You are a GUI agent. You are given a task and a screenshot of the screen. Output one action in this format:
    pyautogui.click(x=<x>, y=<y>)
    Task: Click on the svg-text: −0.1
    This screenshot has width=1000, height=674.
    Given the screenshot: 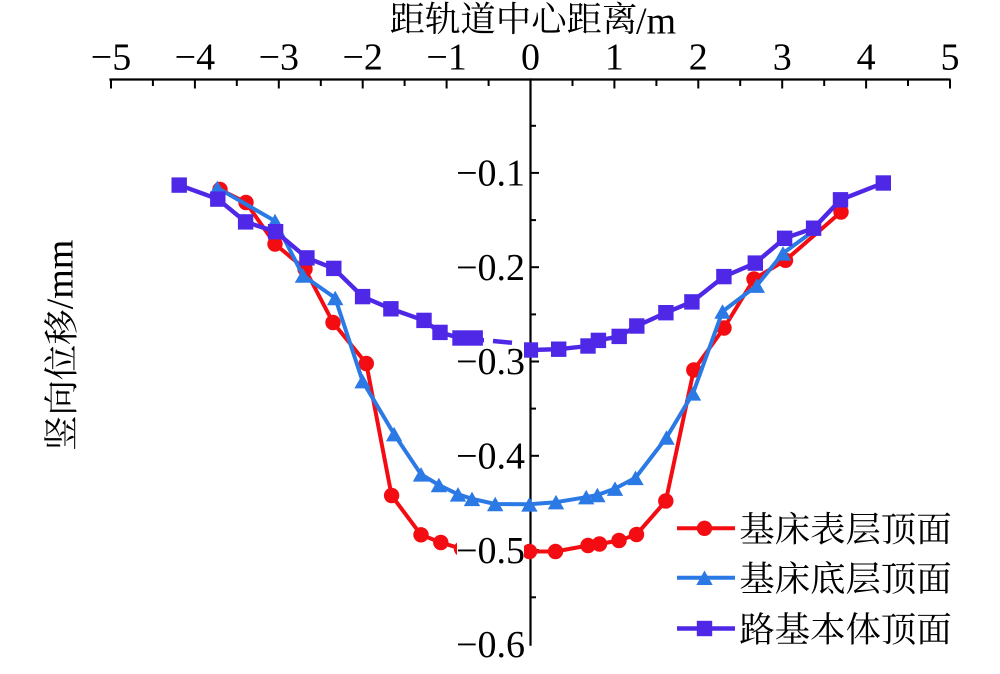 What is the action you would take?
    pyautogui.click(x=490, y=174)
    